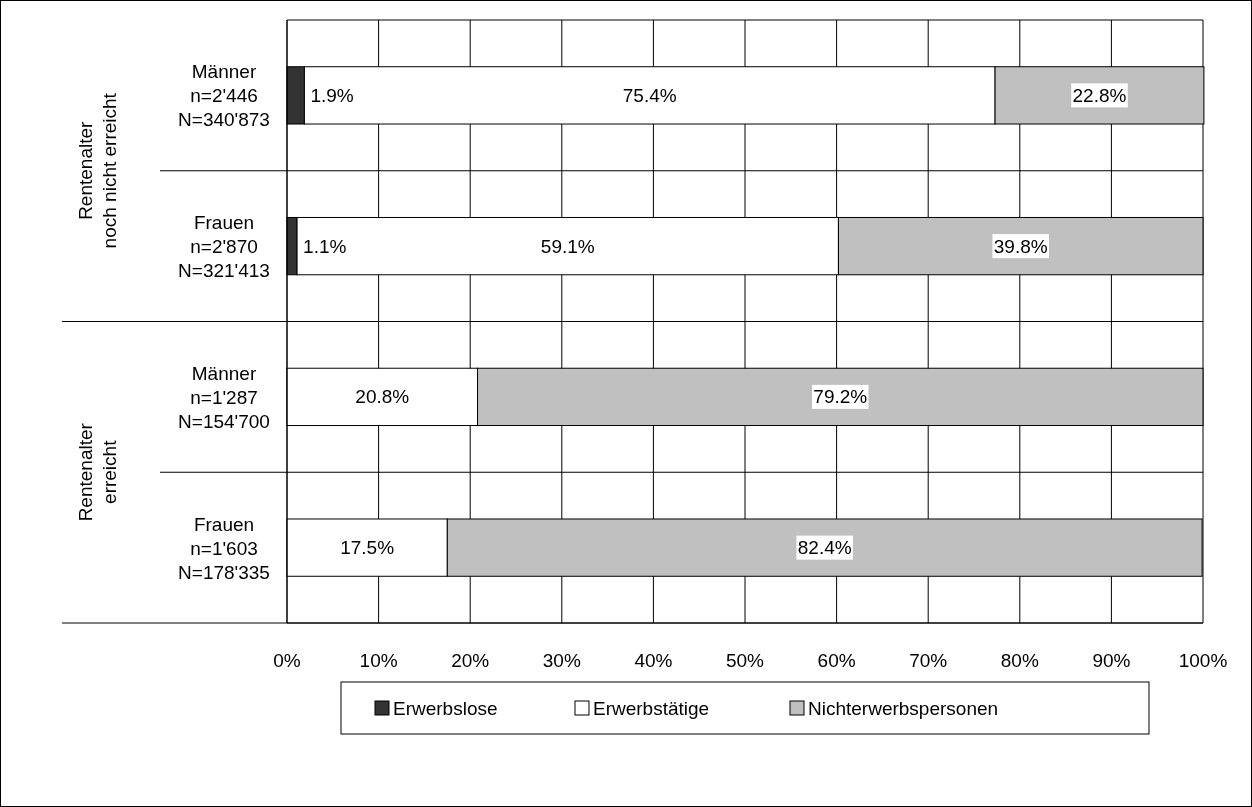 The width and height of the screenshot is (1252, 807). Describe the element at coordinates (224, 246) in the screenshot. I see `y-tick-label: Frauen n=2'870 N=321'413` at that location.